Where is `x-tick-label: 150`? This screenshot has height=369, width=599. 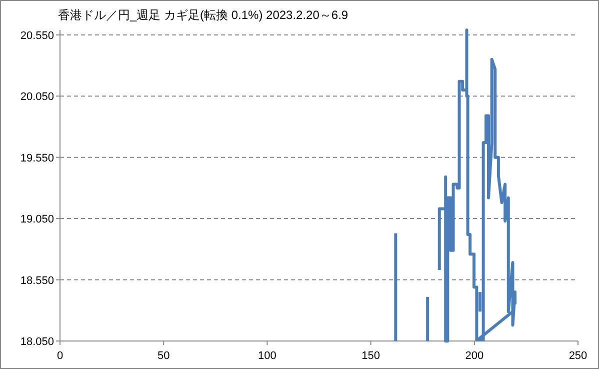
x-tick-label: 150 is located at coordinates (371, 356).